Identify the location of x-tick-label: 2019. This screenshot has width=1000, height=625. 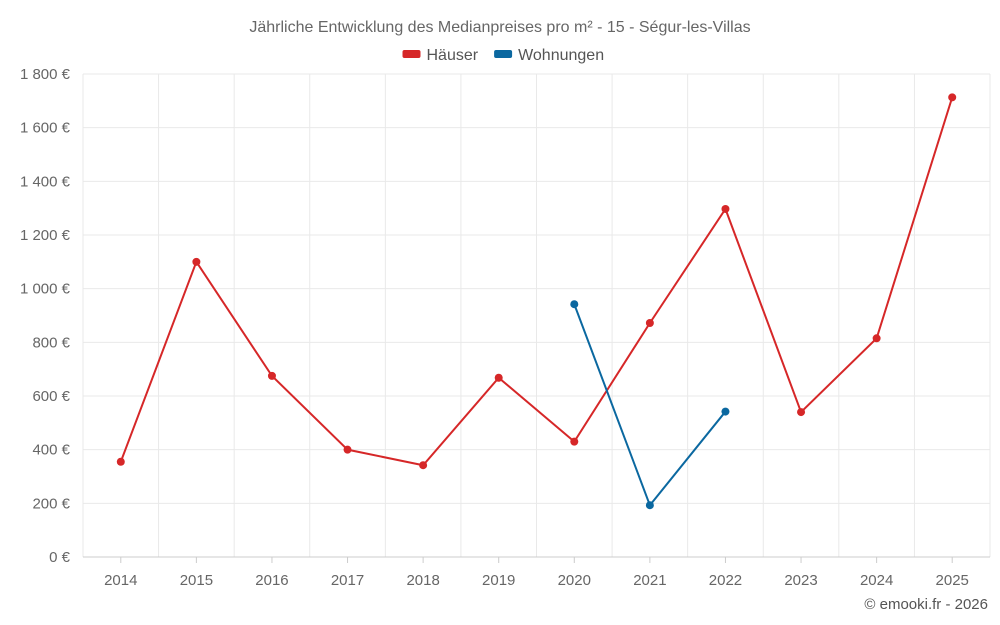
(498, 580).